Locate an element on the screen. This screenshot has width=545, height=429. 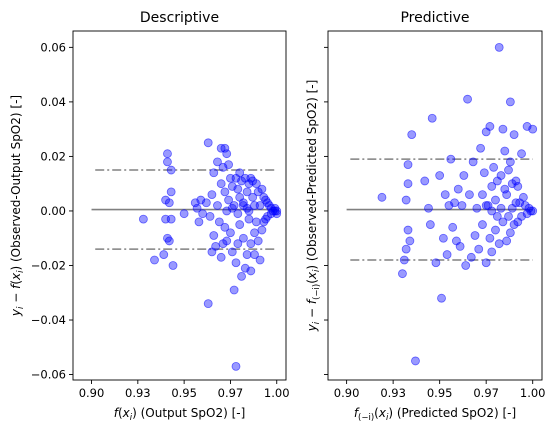
y-axis-label-part: (−i) is located at coordinates (317, 292).